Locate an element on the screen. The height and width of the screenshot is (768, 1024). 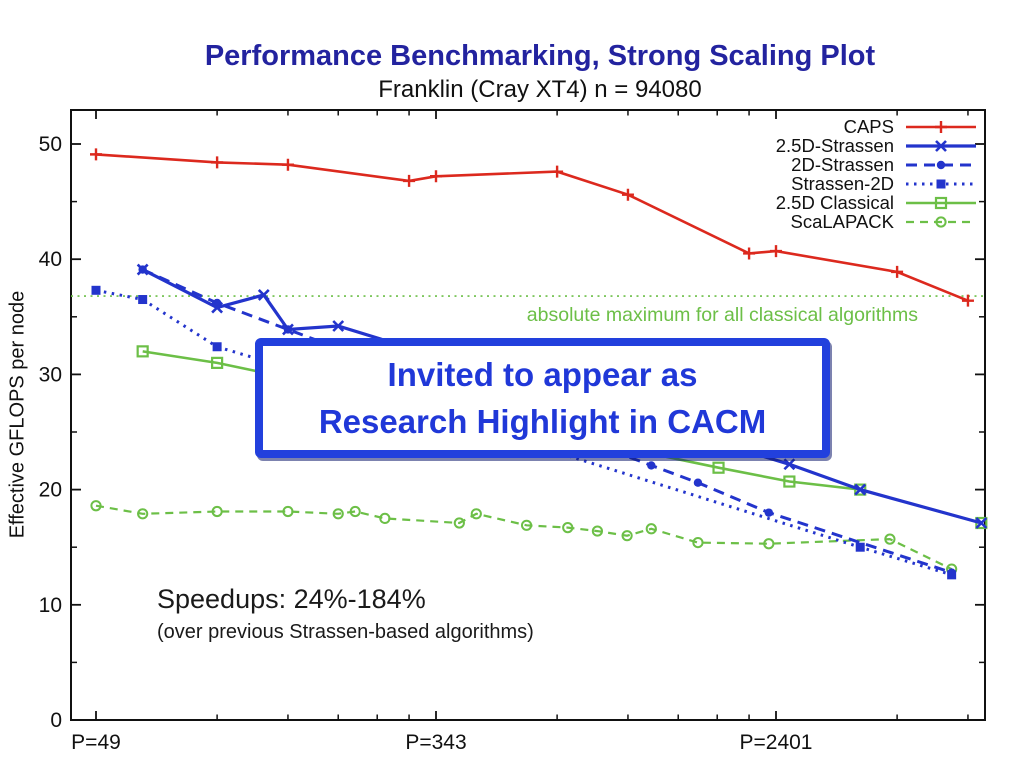
y-tick-label: 40 is located at coordinates (50, 259).